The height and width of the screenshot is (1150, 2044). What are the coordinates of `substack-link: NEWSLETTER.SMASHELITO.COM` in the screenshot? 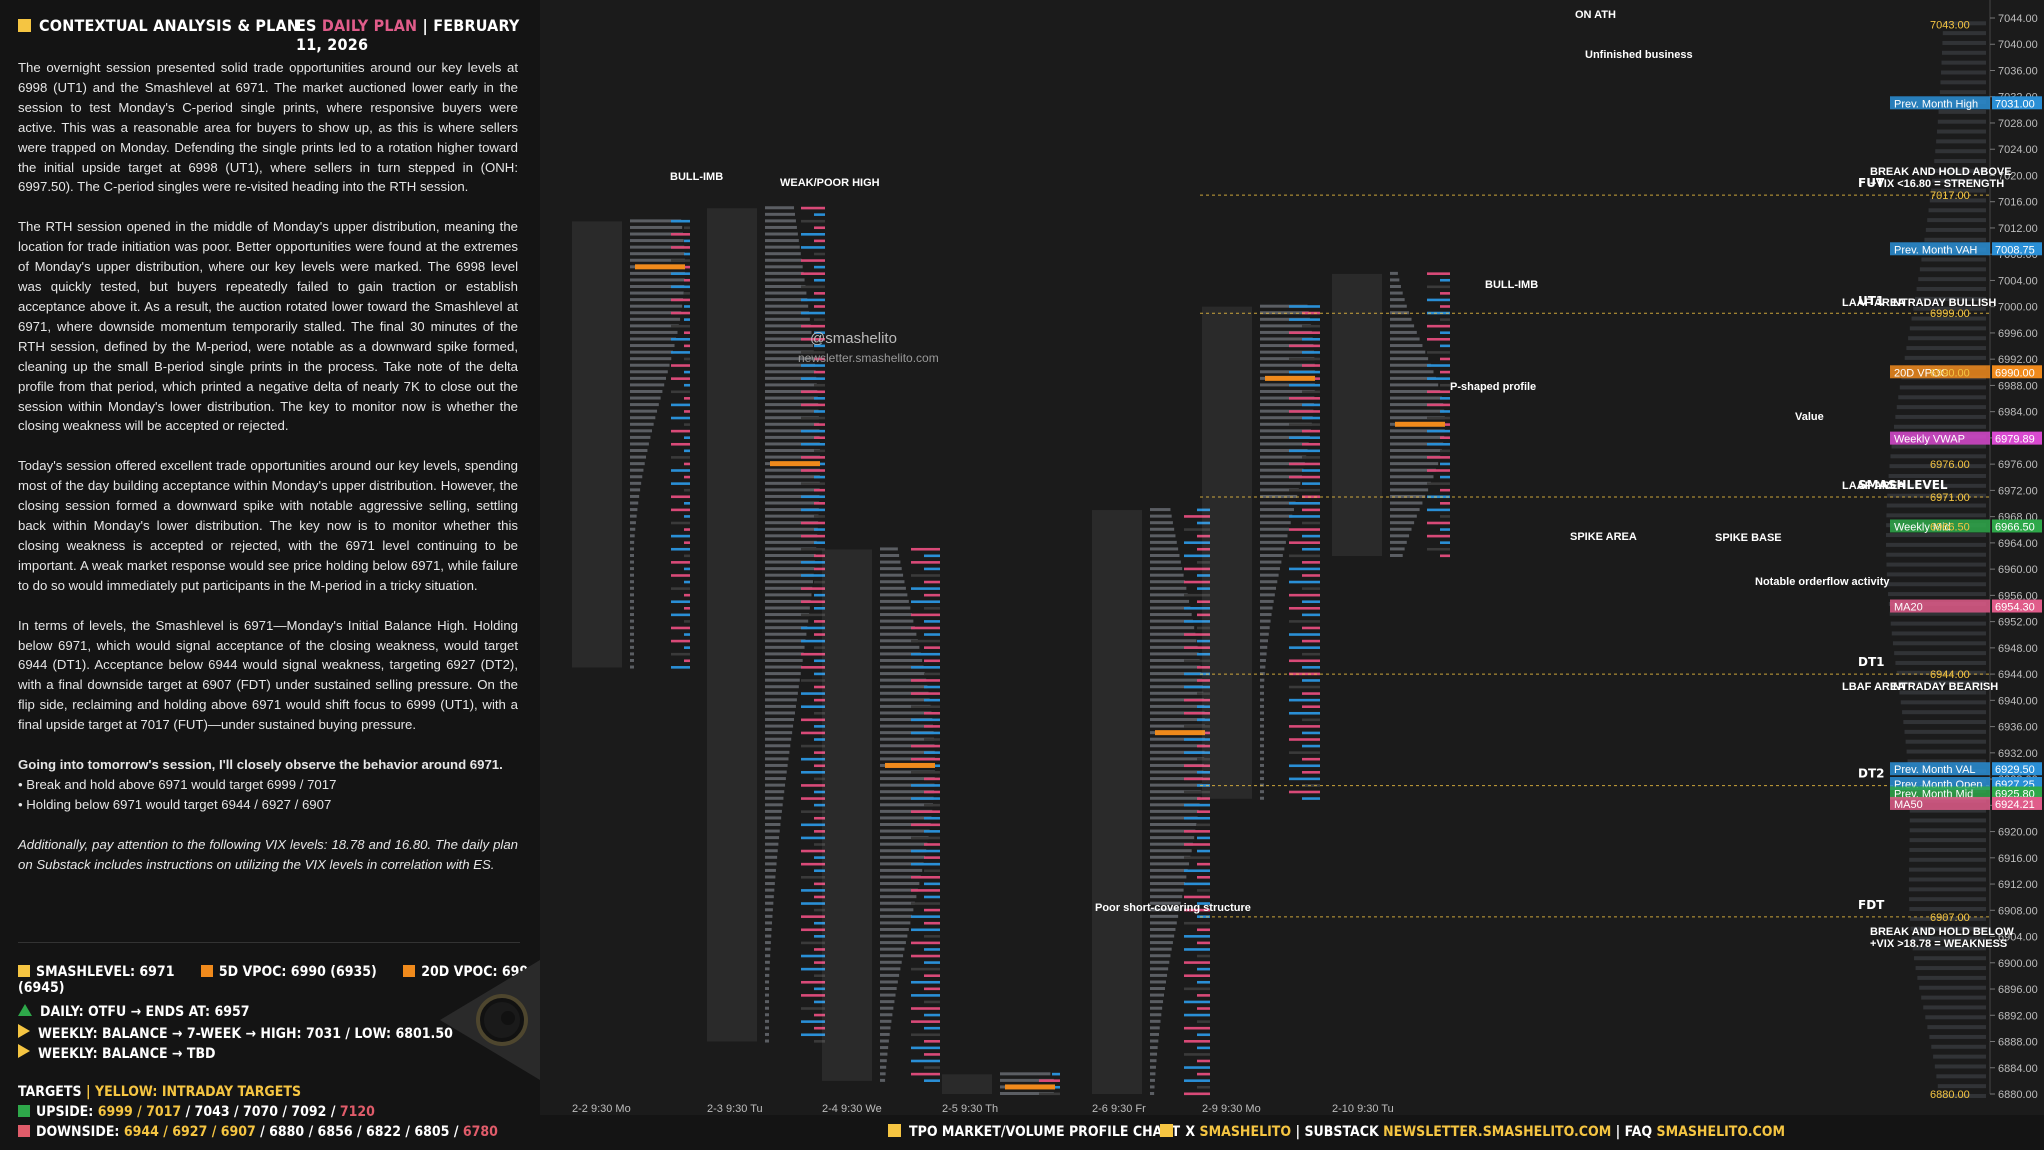 It's located at (1497, 1132).